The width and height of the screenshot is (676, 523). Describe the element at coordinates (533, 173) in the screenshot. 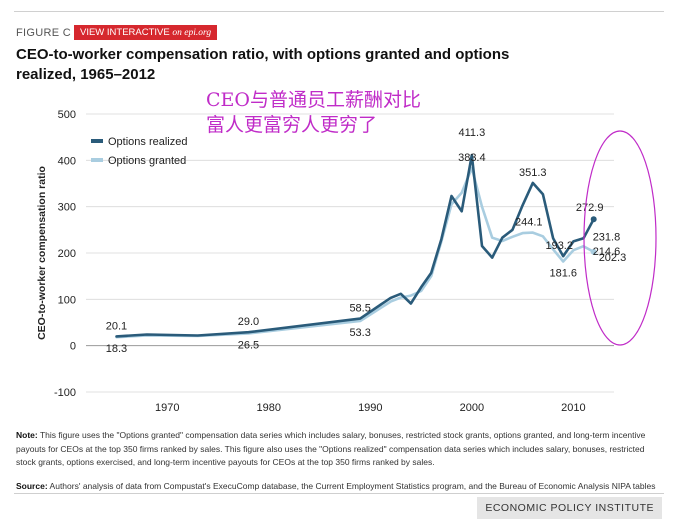

I see `data-label: 351.3` at that location.